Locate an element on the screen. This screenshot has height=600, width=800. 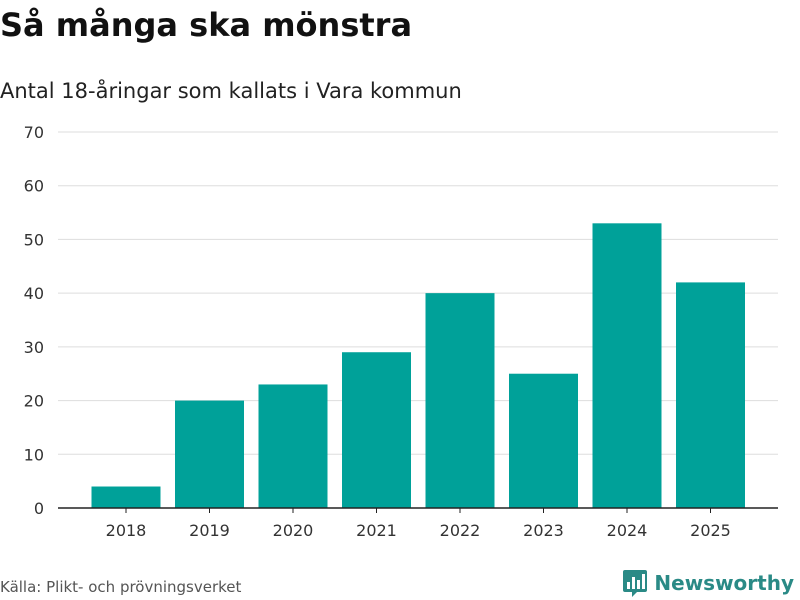
brand-logo: Newsworthy is located at coordinates (708, 583).